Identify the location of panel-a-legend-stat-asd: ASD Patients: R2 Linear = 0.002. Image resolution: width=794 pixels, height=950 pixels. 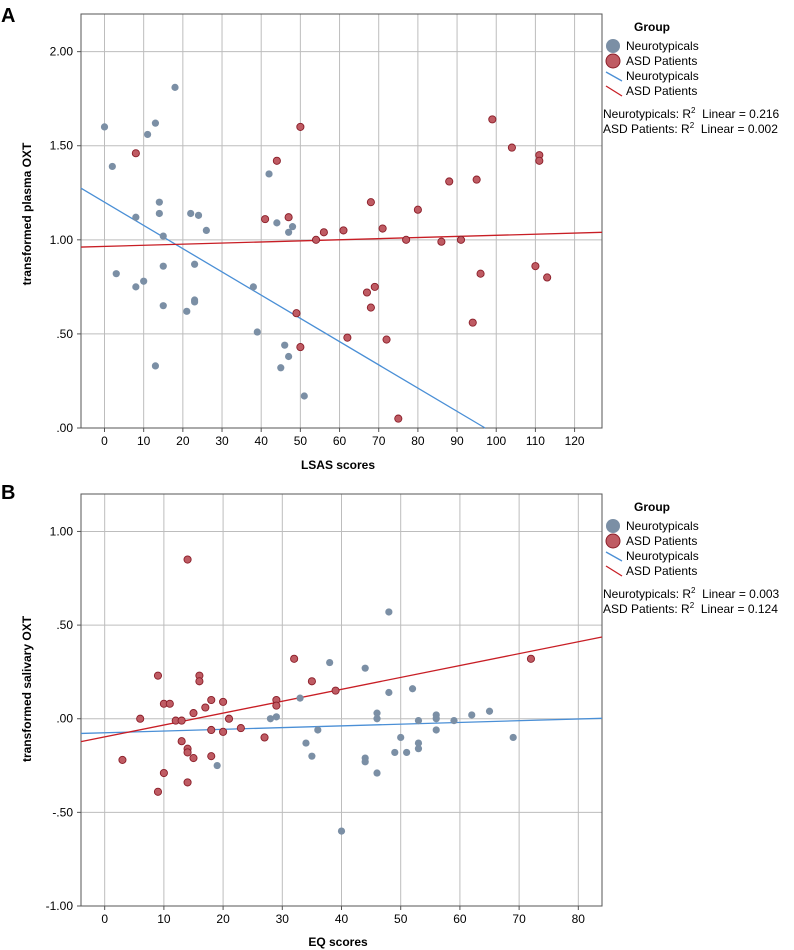
(690, 128).